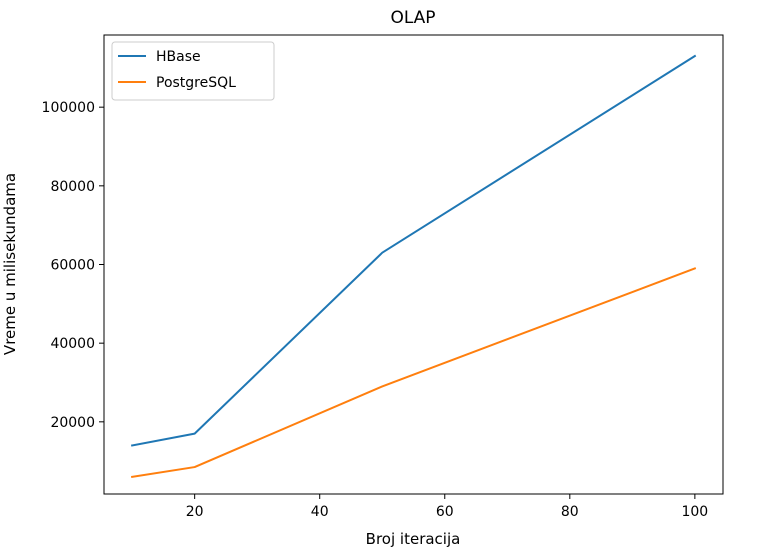  What do you see at coordinates (195, 512) in the screenshot?
I see `x-tick-label: 20` at bounding box center [195, 512].